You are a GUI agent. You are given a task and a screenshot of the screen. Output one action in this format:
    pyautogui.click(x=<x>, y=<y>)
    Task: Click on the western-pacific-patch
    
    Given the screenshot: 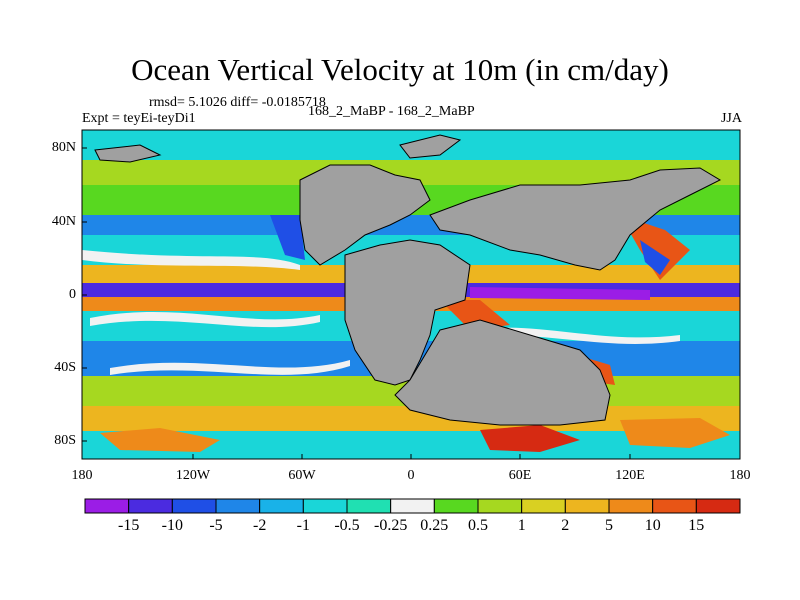 What is the action you would take?
    pyautogui.click(x=655, y=257)
    